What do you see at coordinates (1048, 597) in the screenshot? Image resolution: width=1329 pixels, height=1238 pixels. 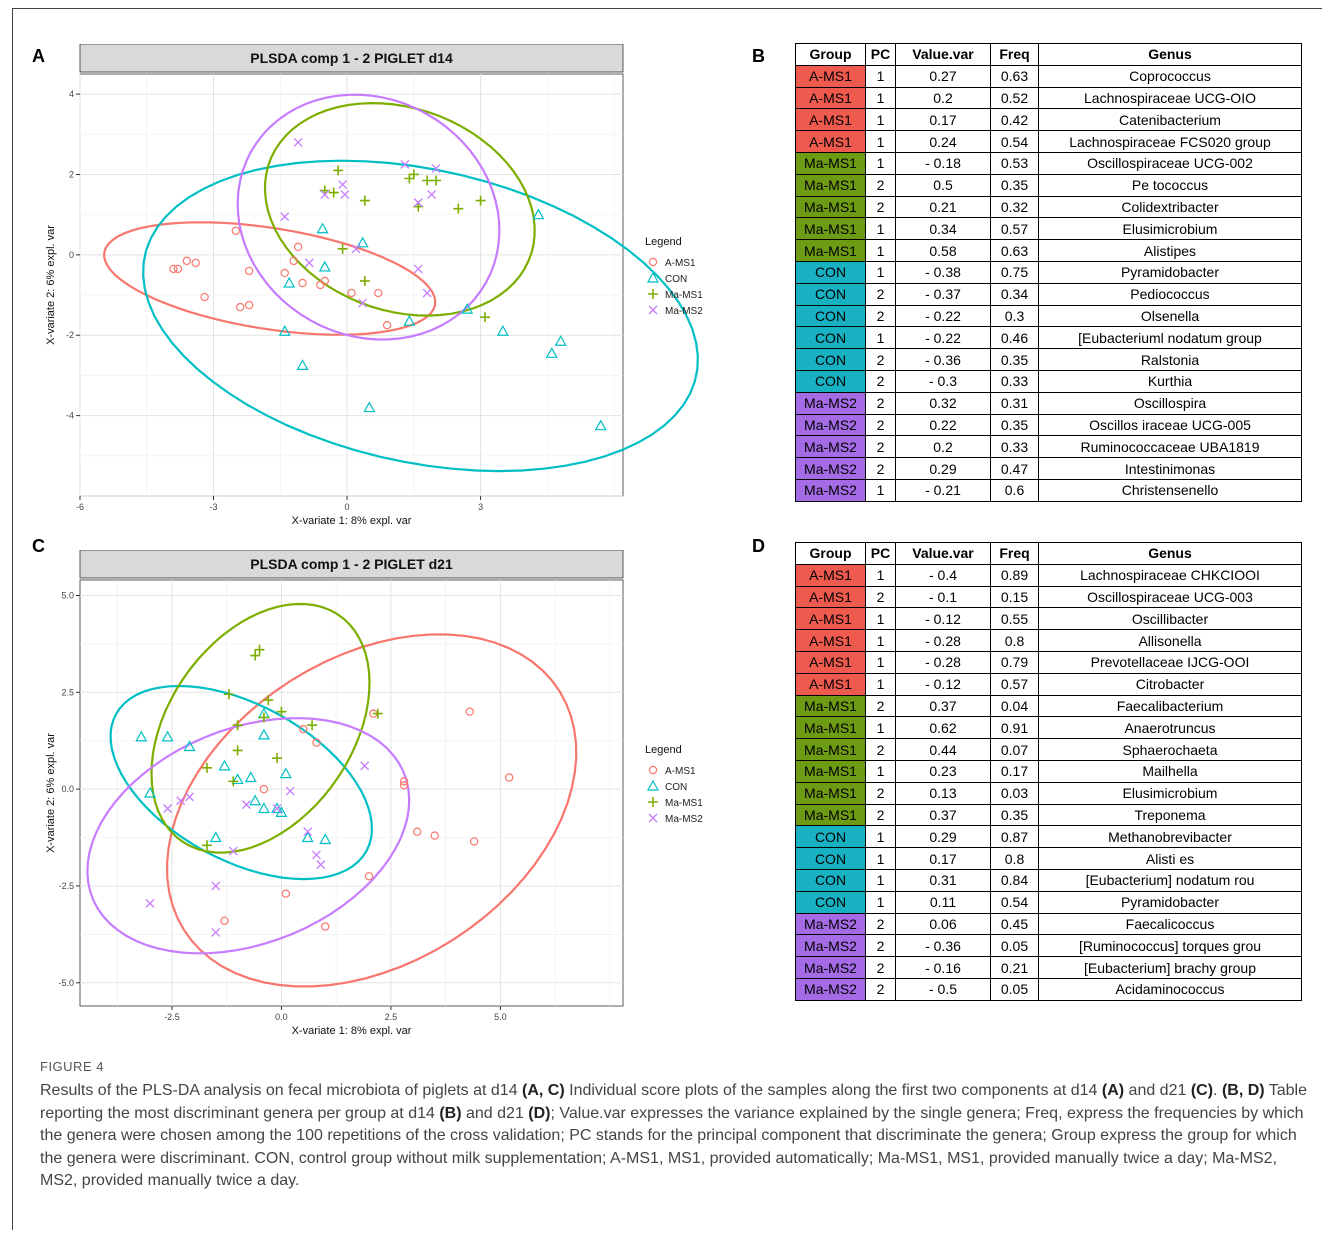 I see `table-row: A-MS1 2- 0.1 0.15 Oscillospiraceae UCG-003` at bounding box center [1048, 597].